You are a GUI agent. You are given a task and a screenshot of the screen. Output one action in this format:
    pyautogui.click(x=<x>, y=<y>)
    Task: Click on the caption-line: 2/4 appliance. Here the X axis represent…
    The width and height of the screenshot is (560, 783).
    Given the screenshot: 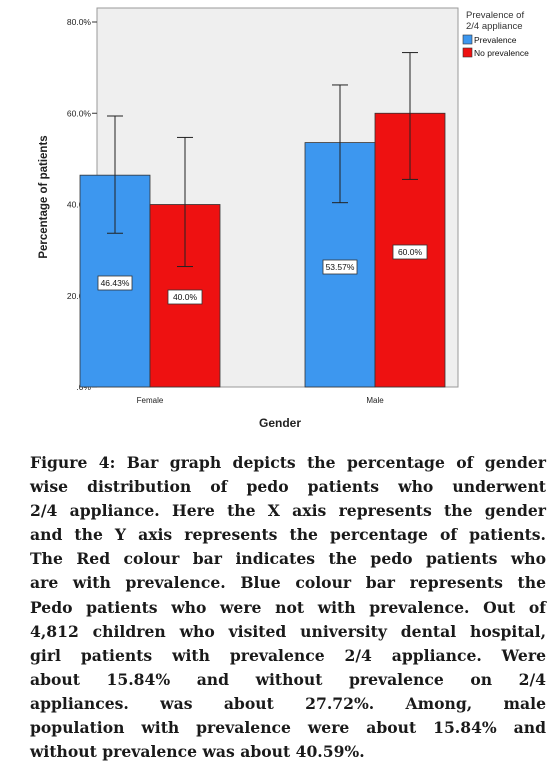 What is the action you would take?
    pyautogui.click(x=288, y=511)
    